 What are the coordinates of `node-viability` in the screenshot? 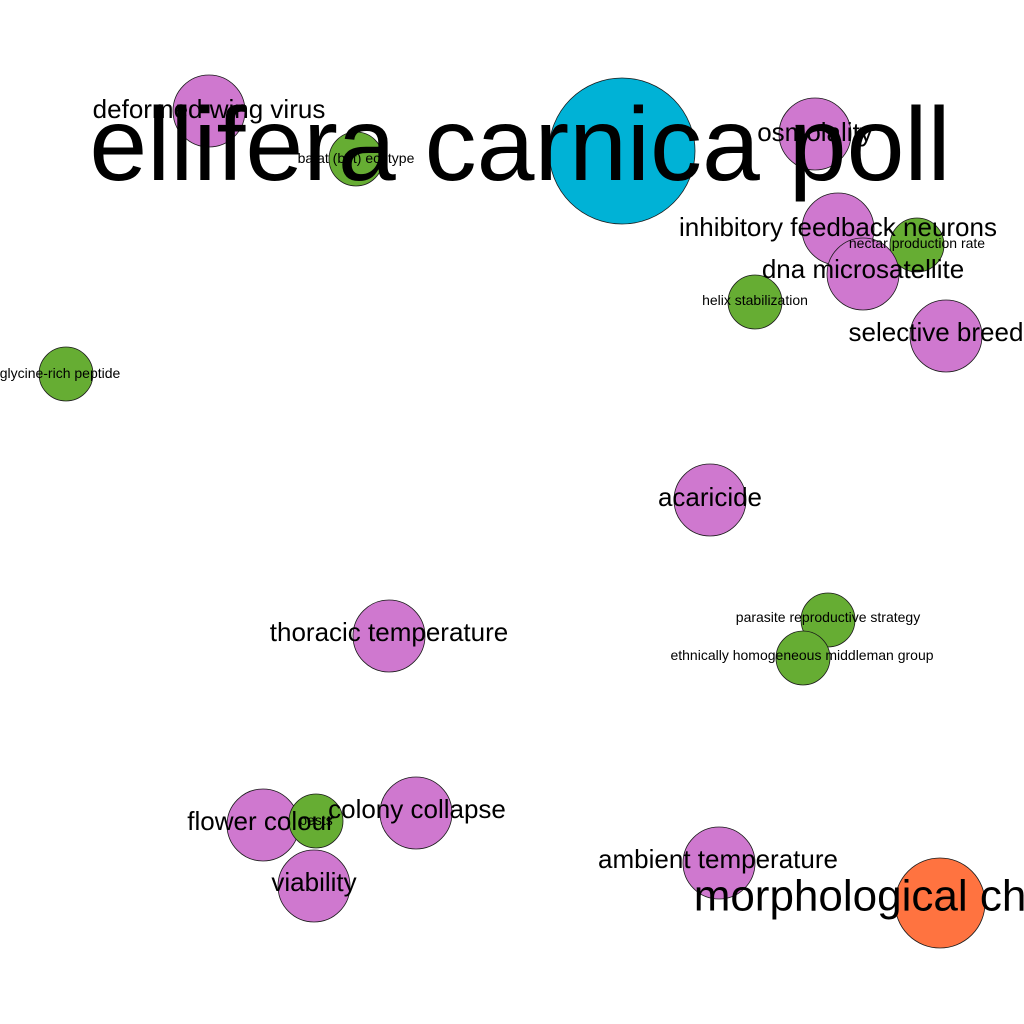 It's located at (314, 886).